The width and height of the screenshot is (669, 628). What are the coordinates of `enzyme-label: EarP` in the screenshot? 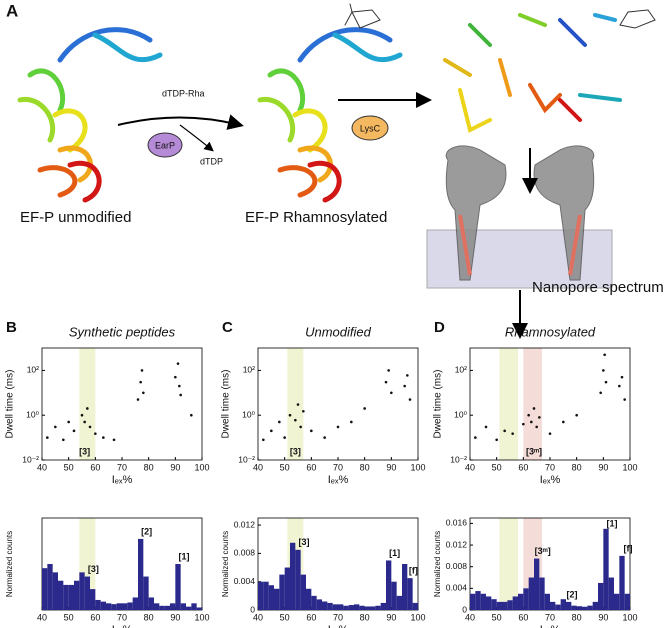 It's located at (165, 145).